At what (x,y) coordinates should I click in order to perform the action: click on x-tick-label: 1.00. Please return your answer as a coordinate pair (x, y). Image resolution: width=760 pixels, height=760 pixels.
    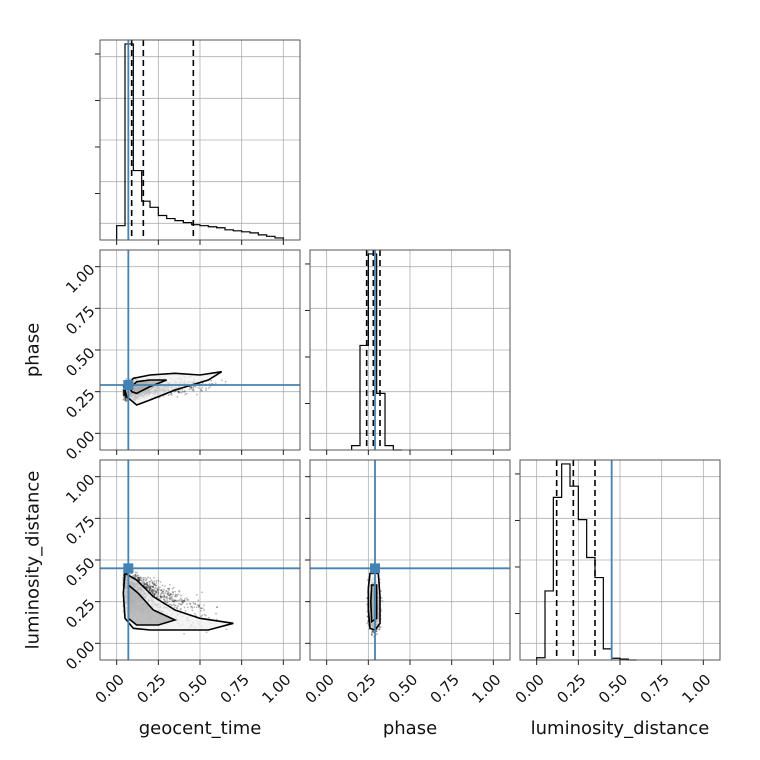
    Looking at the image, I should click on (486, 689).